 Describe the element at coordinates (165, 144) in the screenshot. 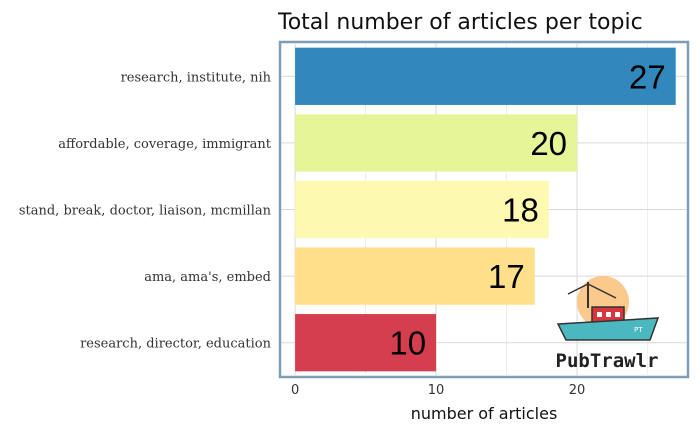

I see `category-label: affordable, coverage, immigrant` at that location.